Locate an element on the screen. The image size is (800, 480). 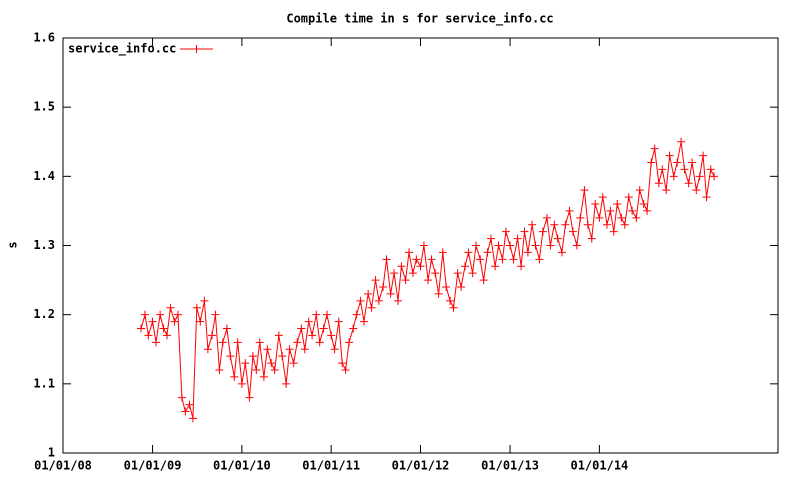
x-tick-label: 01/01/09 is located at coordinates (153, 466).